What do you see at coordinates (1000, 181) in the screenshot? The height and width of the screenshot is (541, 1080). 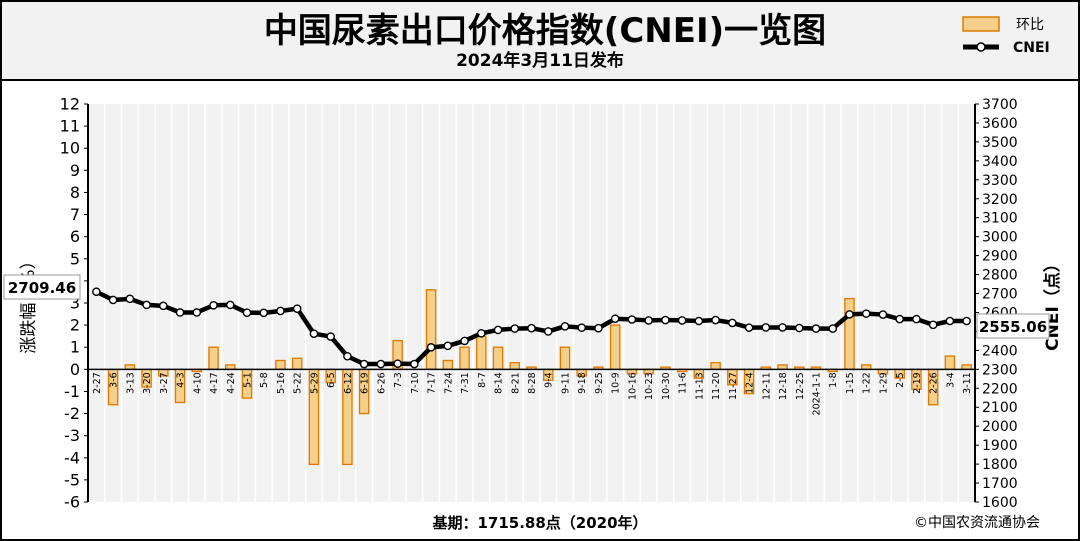 I see `right-tick-label: 3300` at bounding box center [1000, 181].